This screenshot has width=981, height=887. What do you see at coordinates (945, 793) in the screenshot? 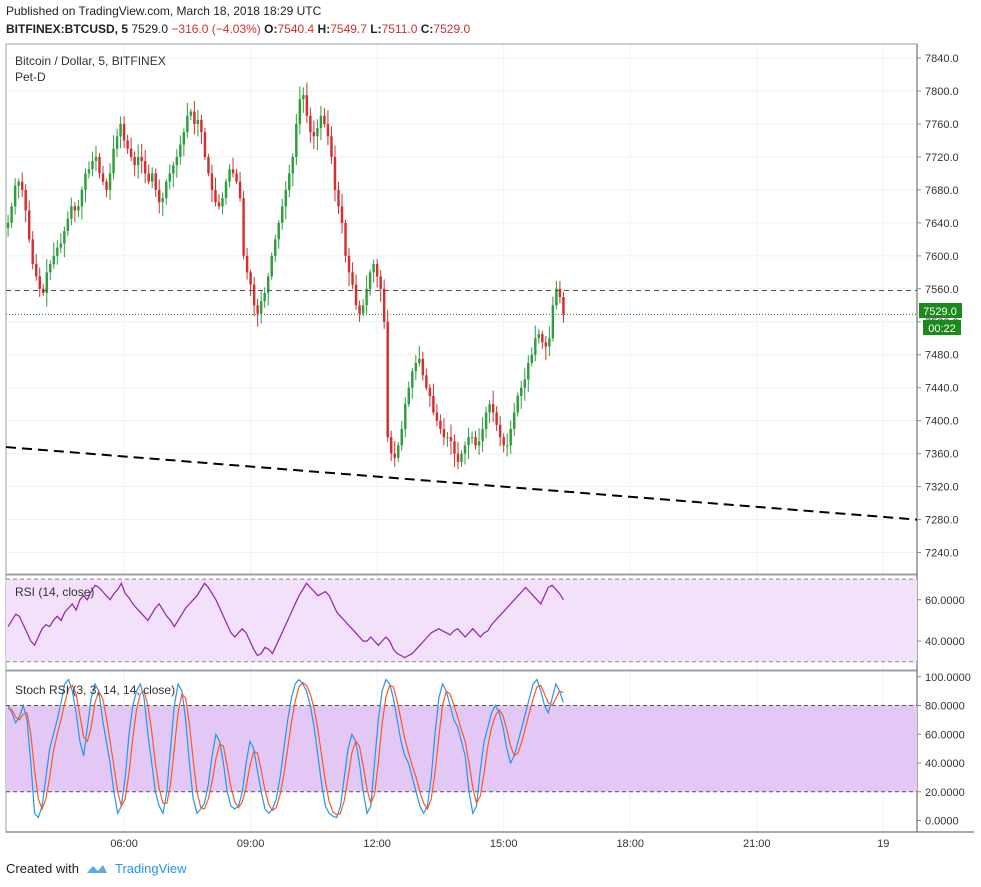
I see `stoch-tick-label: 20.0000` at bounding box center [945, 793].